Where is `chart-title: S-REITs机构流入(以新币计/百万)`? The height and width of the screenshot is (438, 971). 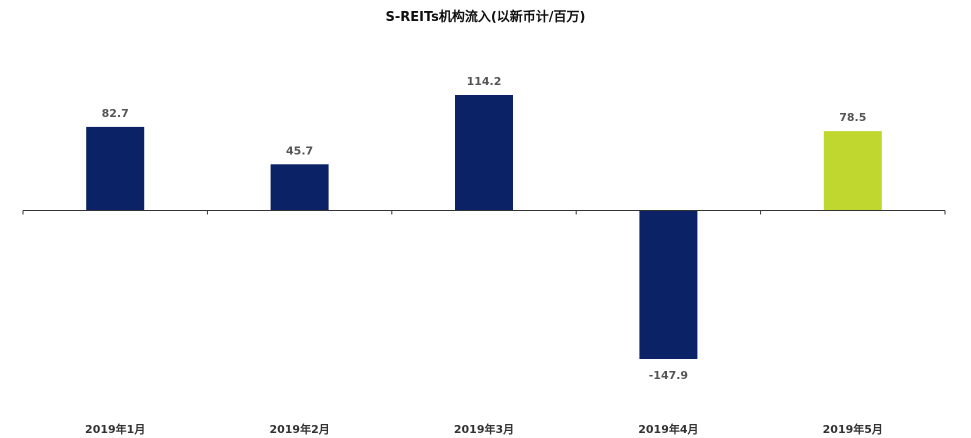
chart-title: S-REITs机构流入(以新币计/百万) is located at coordinates (485, 17).